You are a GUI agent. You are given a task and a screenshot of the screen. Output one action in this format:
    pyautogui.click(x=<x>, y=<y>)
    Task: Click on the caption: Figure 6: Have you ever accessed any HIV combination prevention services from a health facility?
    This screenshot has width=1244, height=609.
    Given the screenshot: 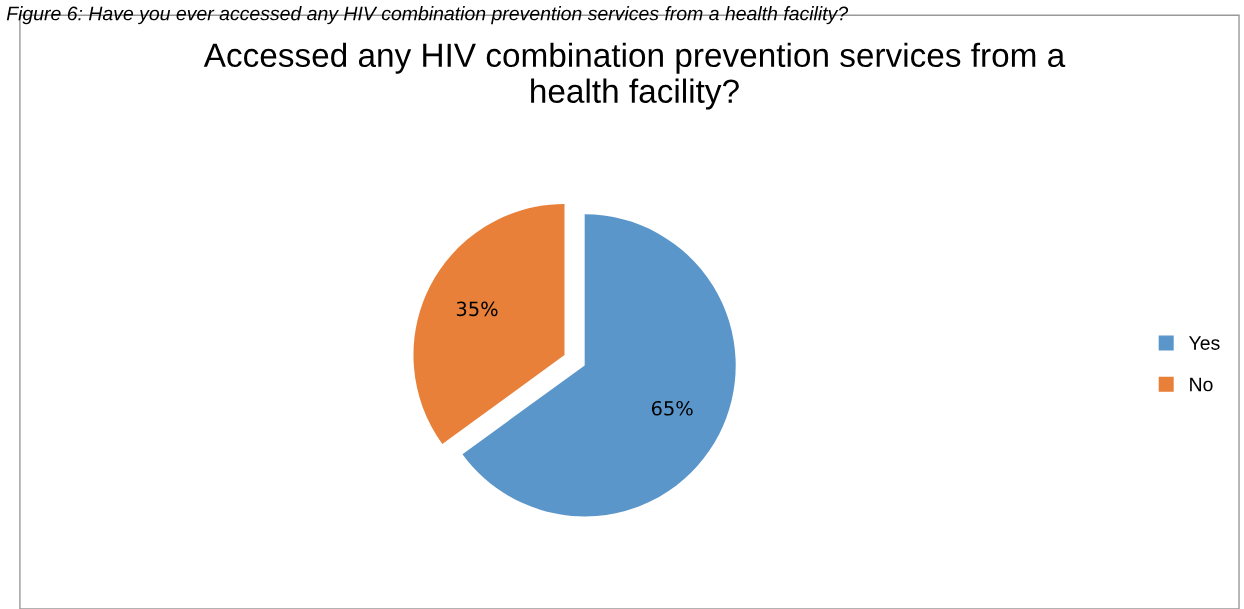 What is the action you would take?
    pyautogui.click(x=427, y=15)
    